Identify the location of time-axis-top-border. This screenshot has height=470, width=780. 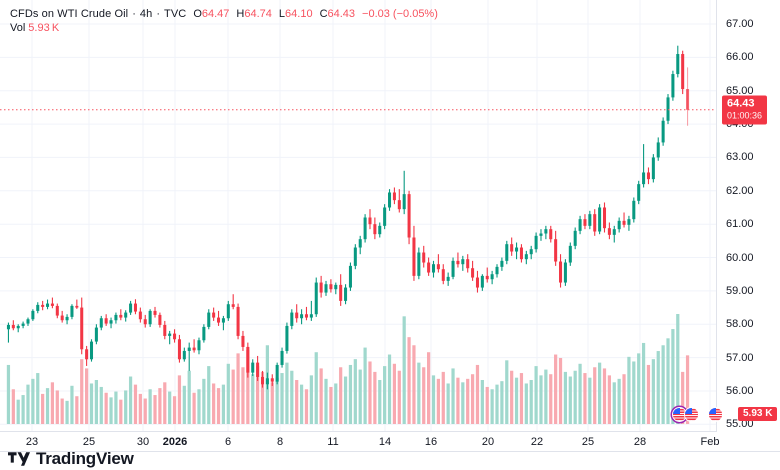
(358, 431).